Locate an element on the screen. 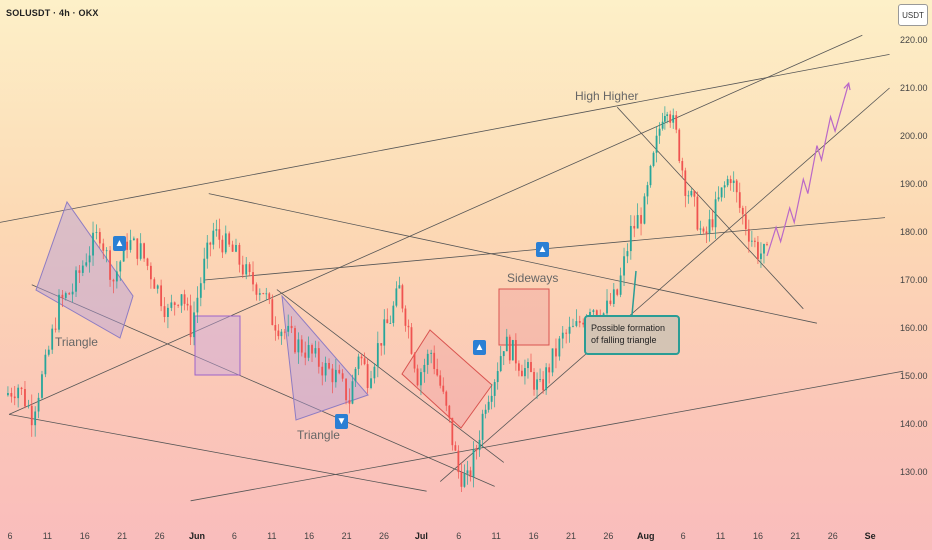 This screenshot has height=550, width=932. price-tick-label: 210.00 is located at coordinates (914, 88).